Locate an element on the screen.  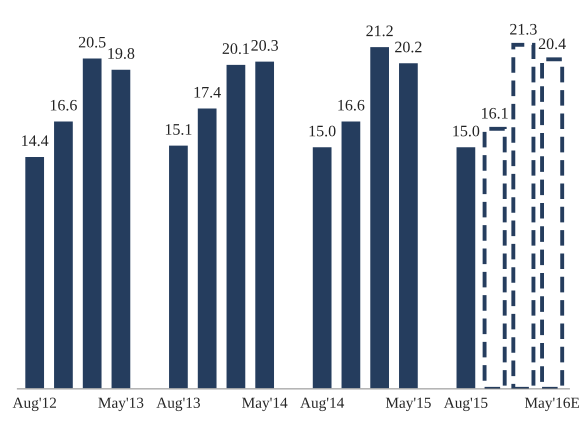
x-tick-label: May'15 is located at coordinates (408, 405).